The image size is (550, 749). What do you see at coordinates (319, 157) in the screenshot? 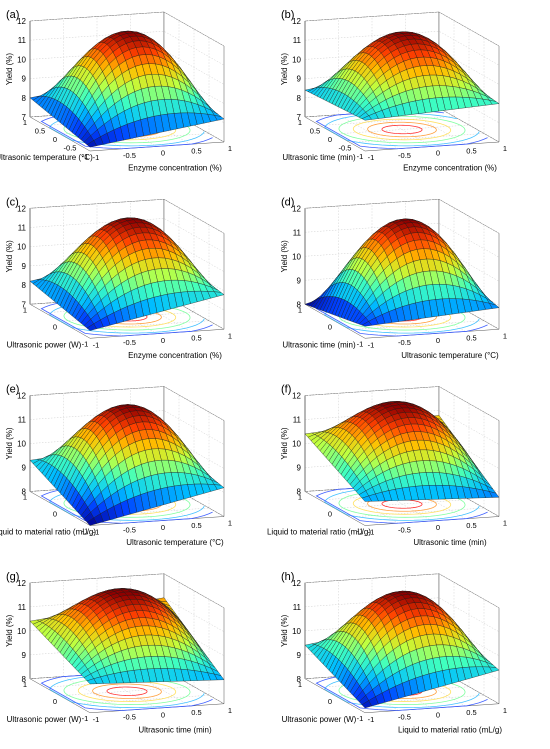
I see `y-axis-label: Ultrasonic time (min)` at bounding box center [319, 157].